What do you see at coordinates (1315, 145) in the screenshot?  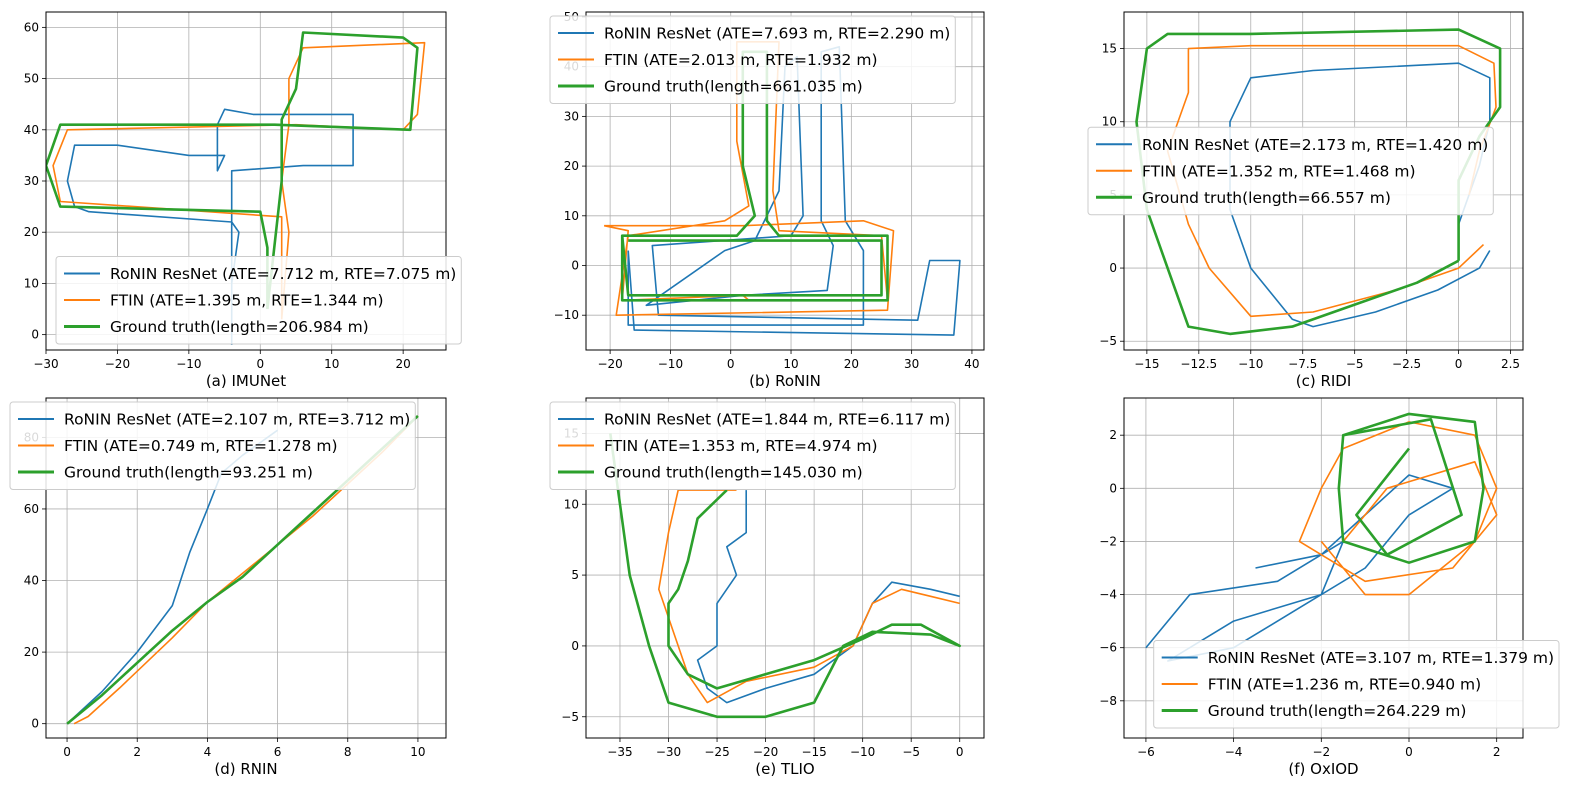 I see `legend-label-ronin: RoNIN ResNet (ATE=2.173 m, RTE=1.420 m)` at bounding box center [1315, 145].